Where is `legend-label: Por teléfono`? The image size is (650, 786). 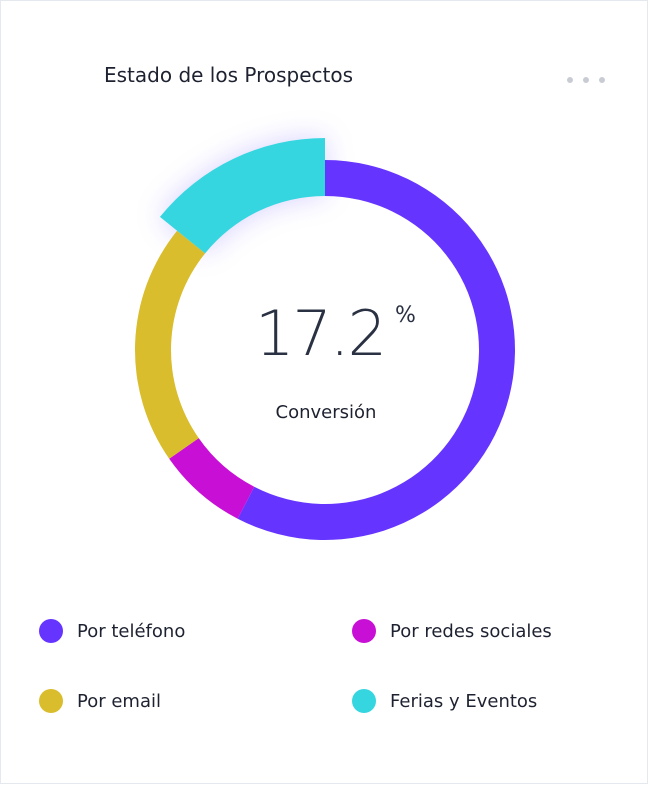
legend-label: Por teléfono is located at coordinates (131, 631).